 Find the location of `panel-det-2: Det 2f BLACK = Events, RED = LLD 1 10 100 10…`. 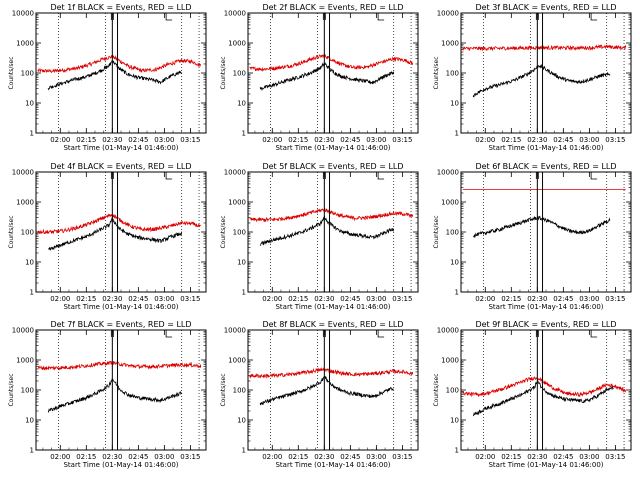

panel-det-2: Det 2f BLACK = Events, RED = LLD 1 10 100 10… is located at coordinates (319, 77).